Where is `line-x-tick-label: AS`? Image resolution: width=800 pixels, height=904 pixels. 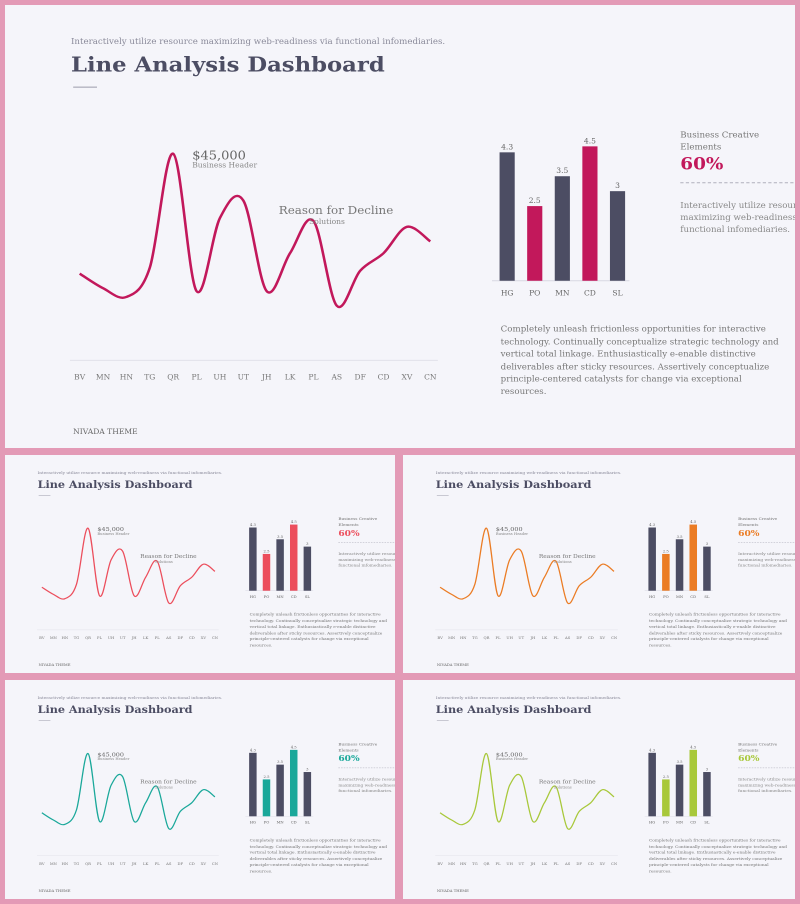
line-x-tick-label: AS is located at coordinates (567, 864).